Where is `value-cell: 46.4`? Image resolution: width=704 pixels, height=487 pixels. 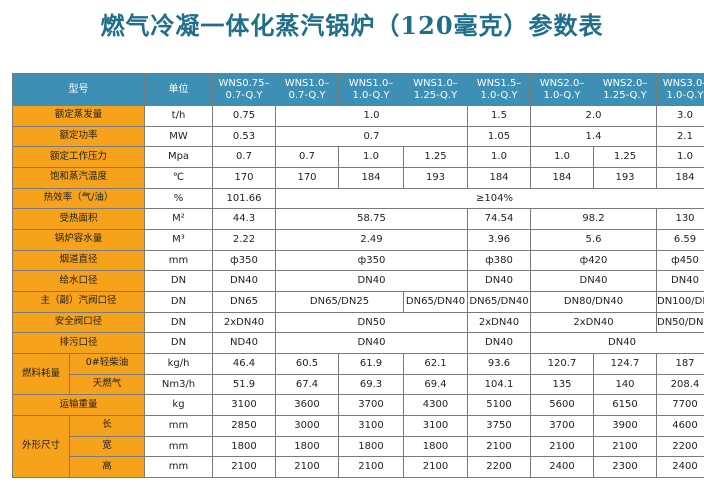
value-cell: 46.4 is located at coordinates (244, 363).